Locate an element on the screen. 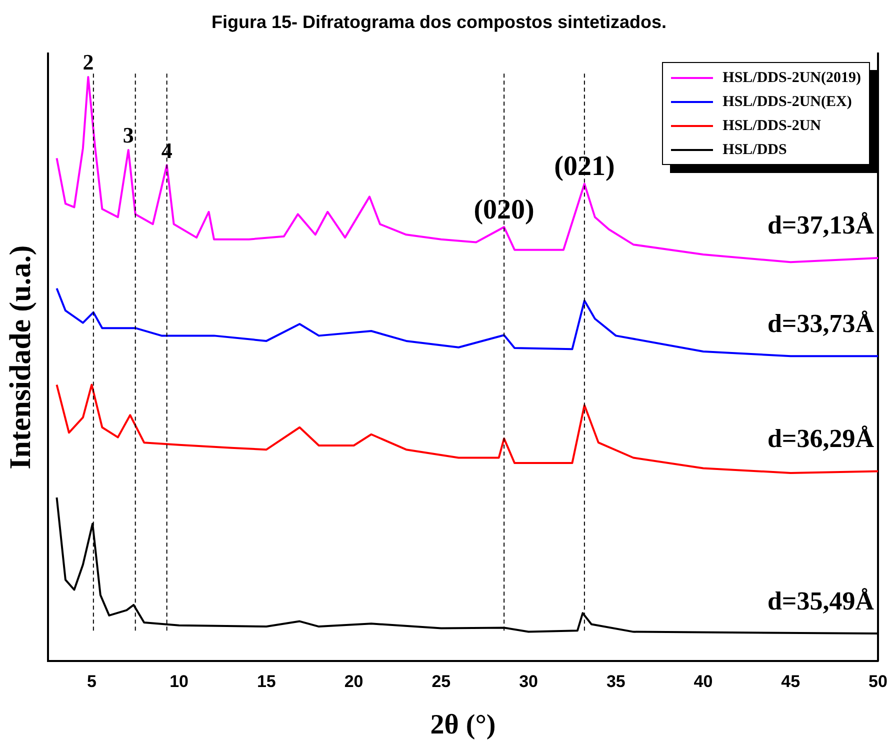 The width and height of the screenshot is (892, 747). x-tick-label: 5 is located at coordinates (91, 681).